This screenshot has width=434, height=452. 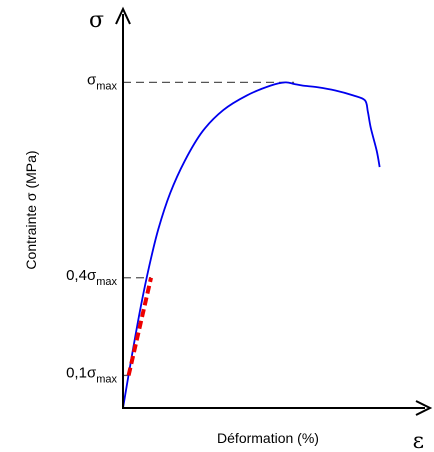 I want to click on x-axis-arrowhead, so click(x=424, y=408).